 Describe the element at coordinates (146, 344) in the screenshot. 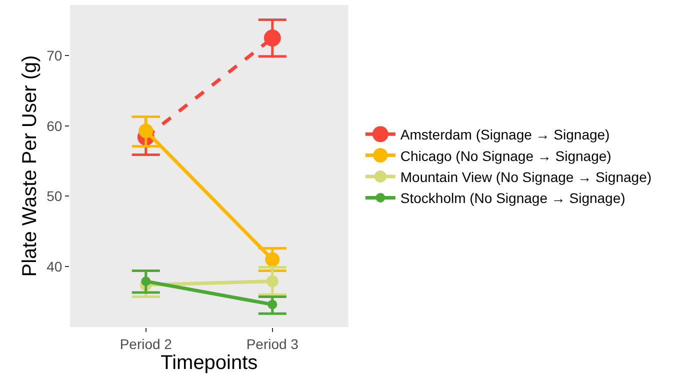

I see `x-tick-label: Period 2` at that location.